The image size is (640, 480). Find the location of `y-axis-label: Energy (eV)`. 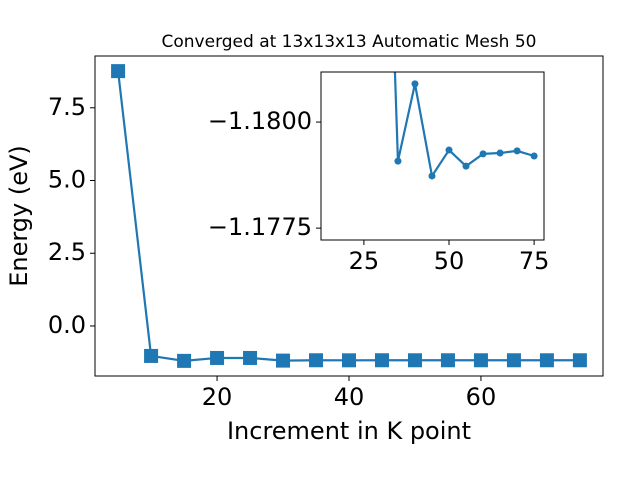

y-axis-label: Energy (eV) is located at coordinates (19, 216).